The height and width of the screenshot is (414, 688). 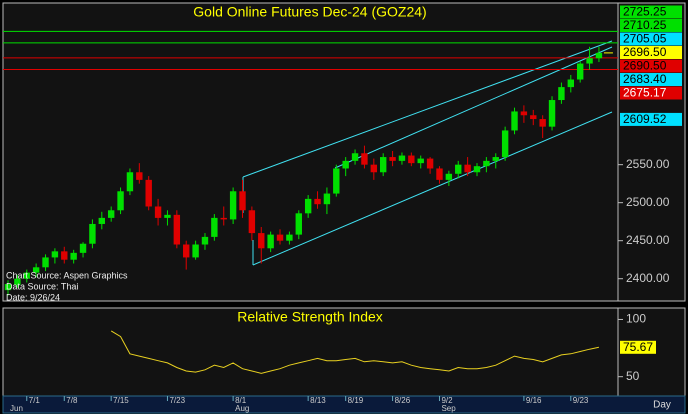 What do you see at coordinates (16, 408) in the screenshot?
I see `month-label: Jun` at bounding box center [16, 408].